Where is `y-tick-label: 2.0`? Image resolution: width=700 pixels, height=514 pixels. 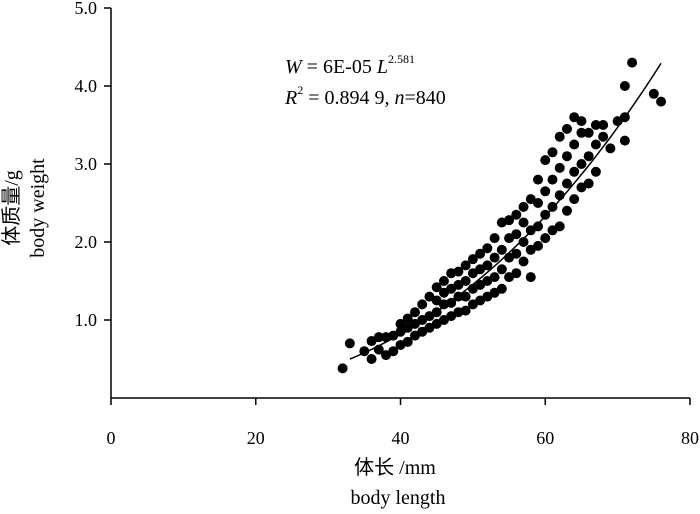 y-tick-label: 2.0 is located at coordinates (86, 242).